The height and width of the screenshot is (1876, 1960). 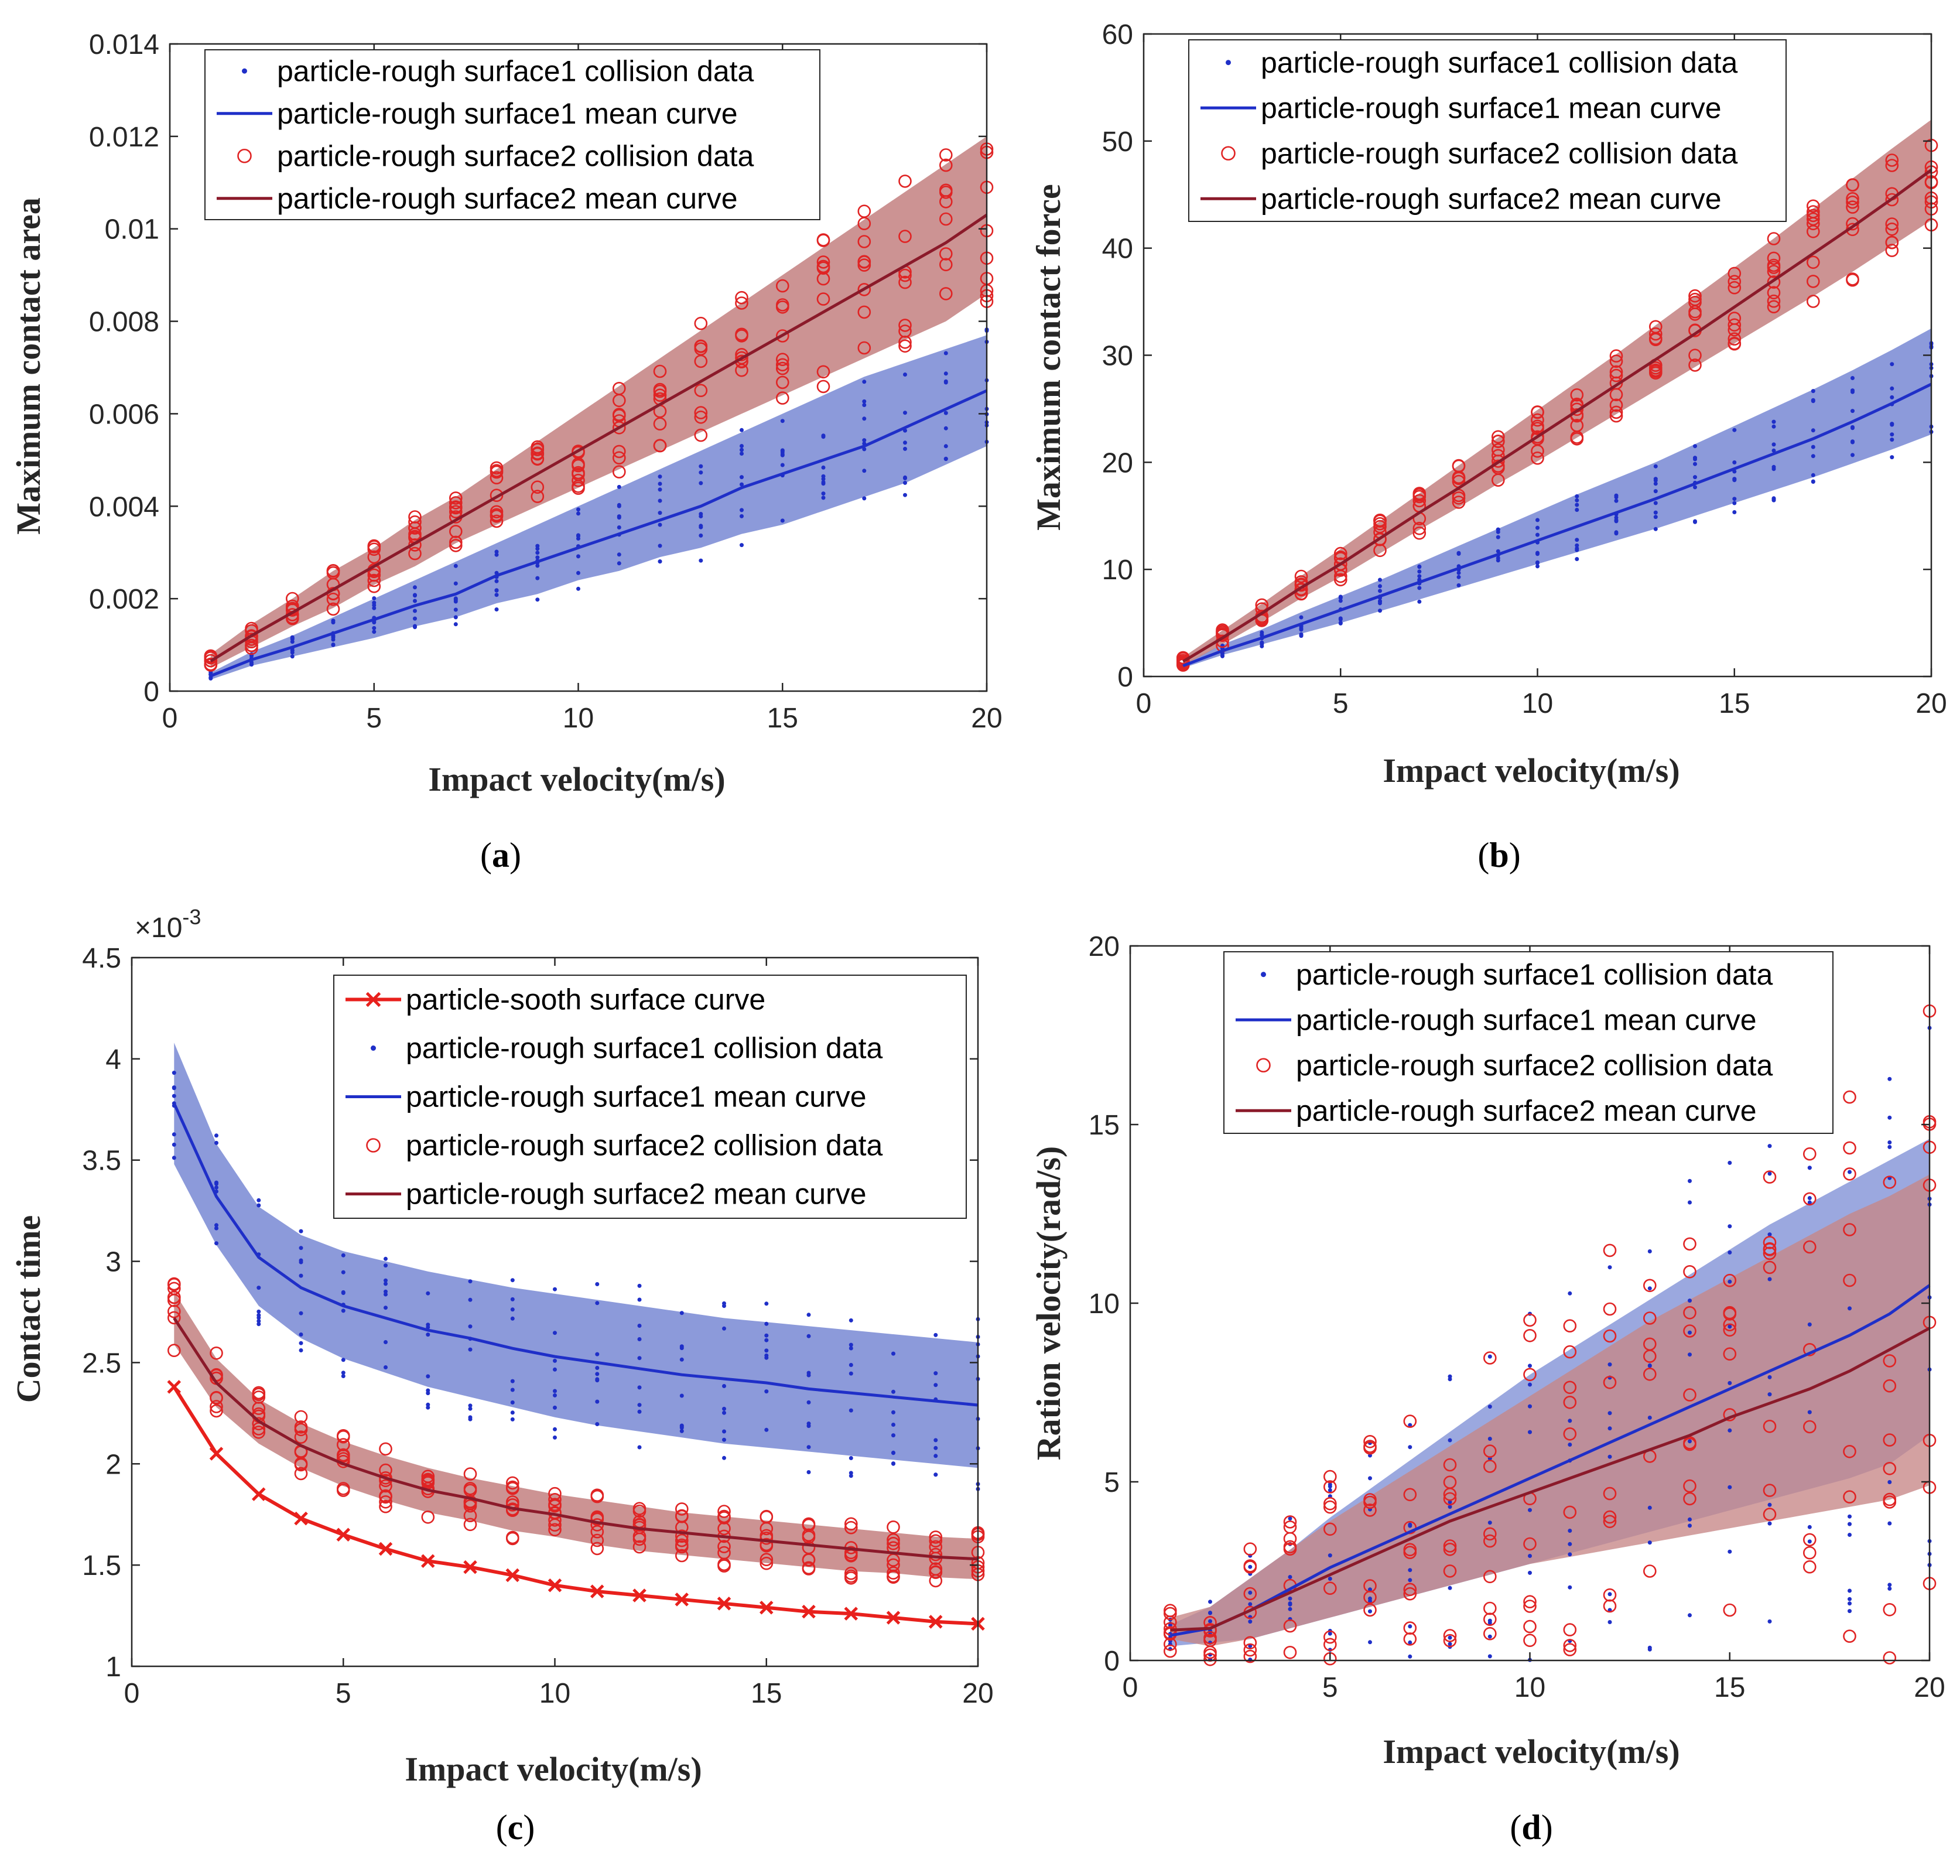 What do you see at coordinates (1500, 62) in the screenshot?
I see `legend-label: particle-rough surface1 collision data` at bounding box center [1500, 62].